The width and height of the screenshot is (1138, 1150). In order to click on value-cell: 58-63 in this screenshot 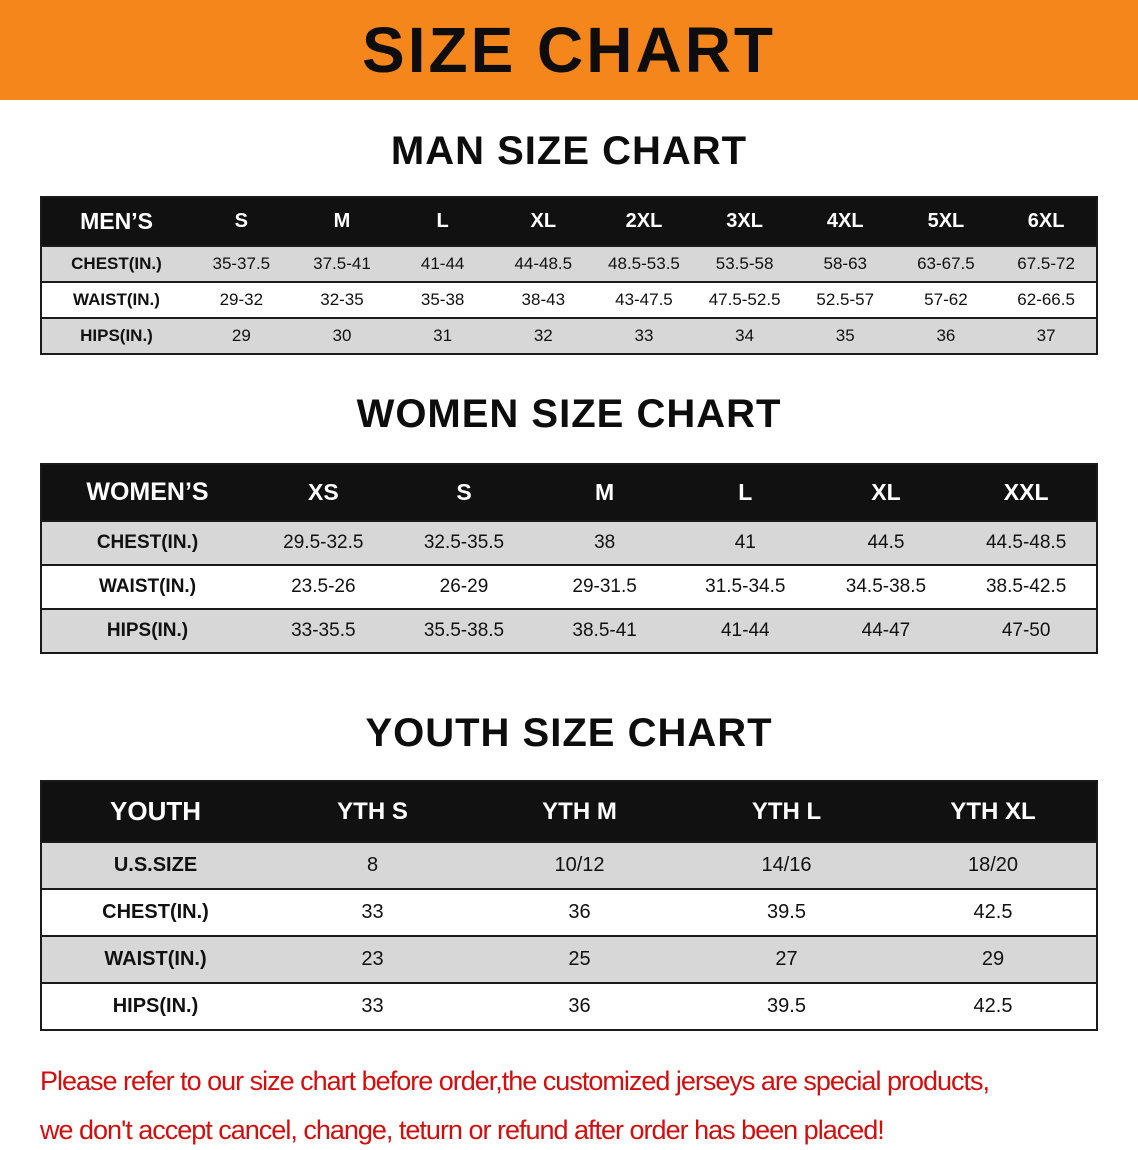, I will do `click(845, 264)`.